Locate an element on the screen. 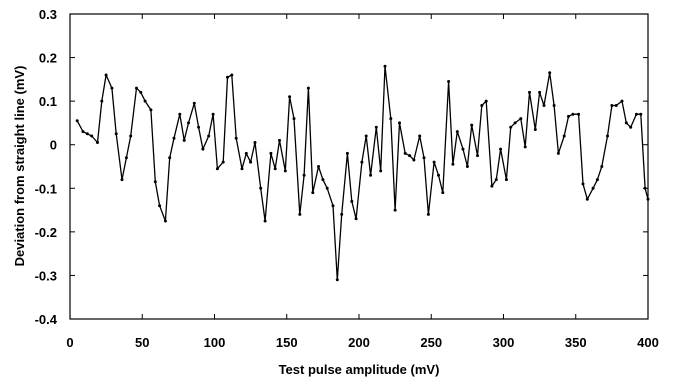 The width and height of the screenshot is (673, 377). y-tick-label: 0.3 is located at coordinates (48, 14).